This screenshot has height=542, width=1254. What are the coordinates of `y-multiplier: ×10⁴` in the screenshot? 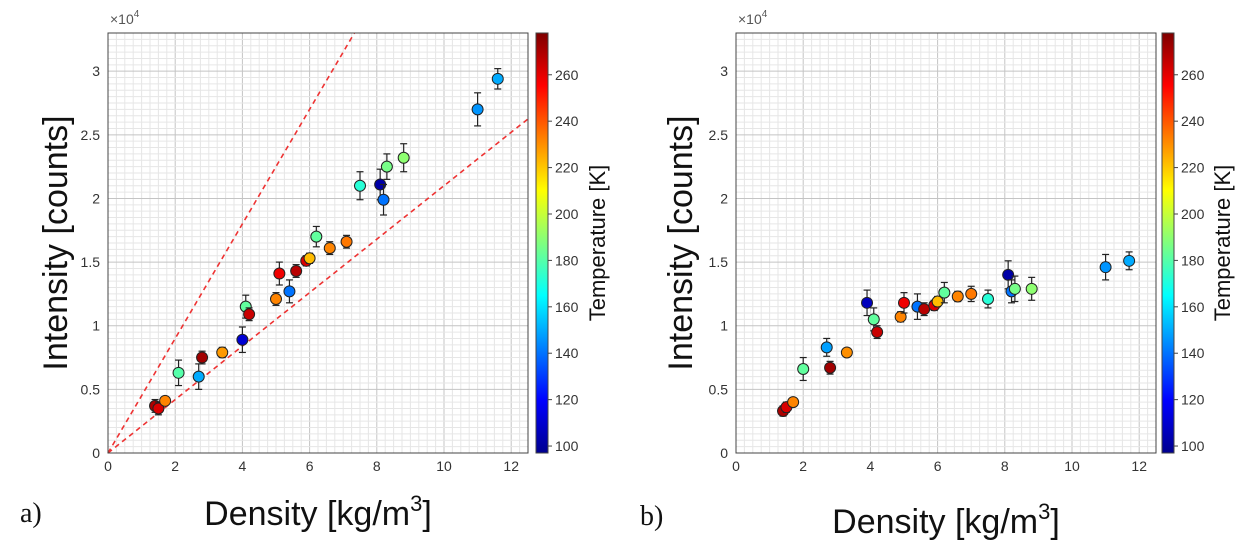 It's located at (753, 18).